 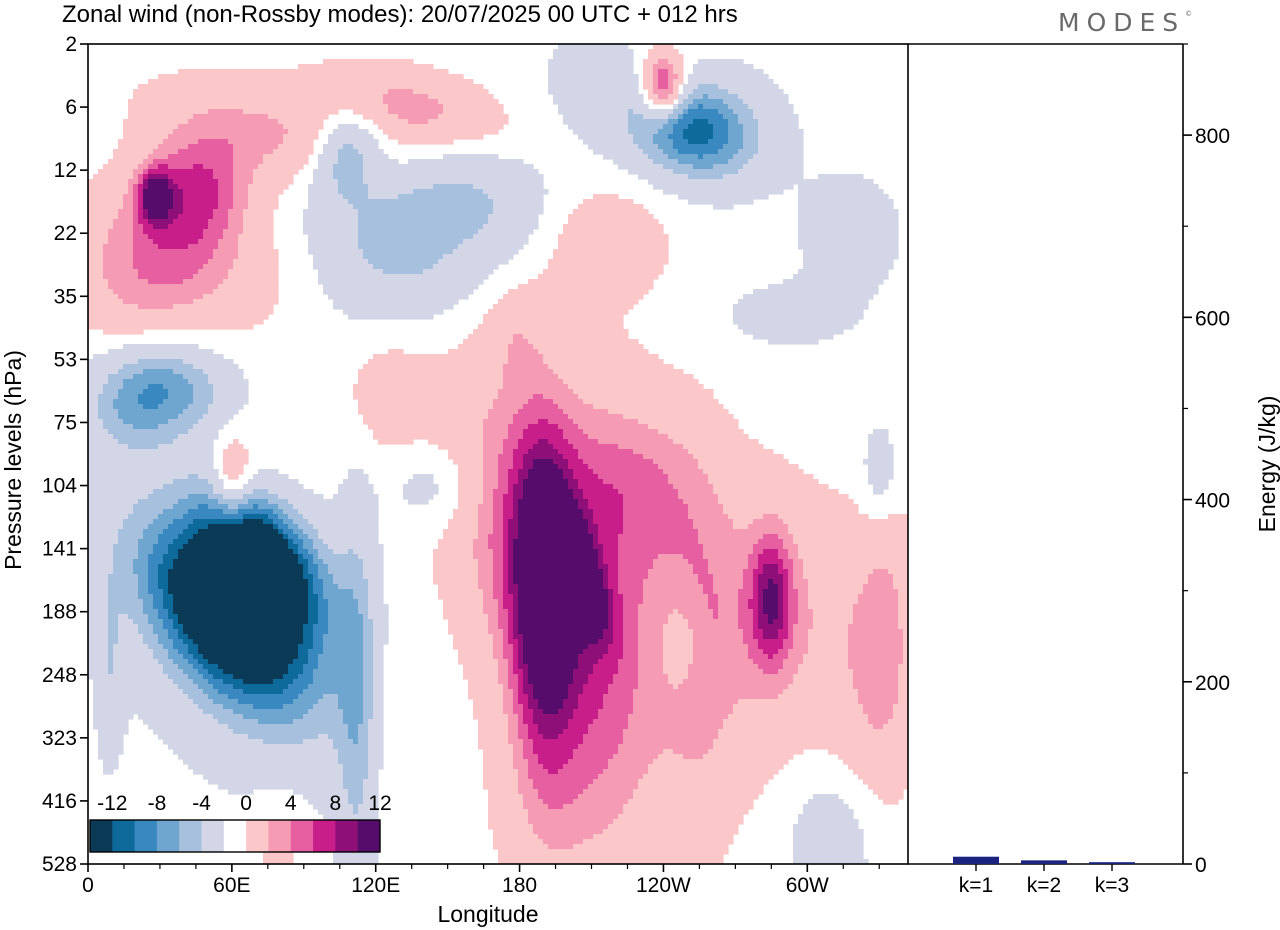 I want to click on colorbar-label: -4, so click(x=201, y=803).